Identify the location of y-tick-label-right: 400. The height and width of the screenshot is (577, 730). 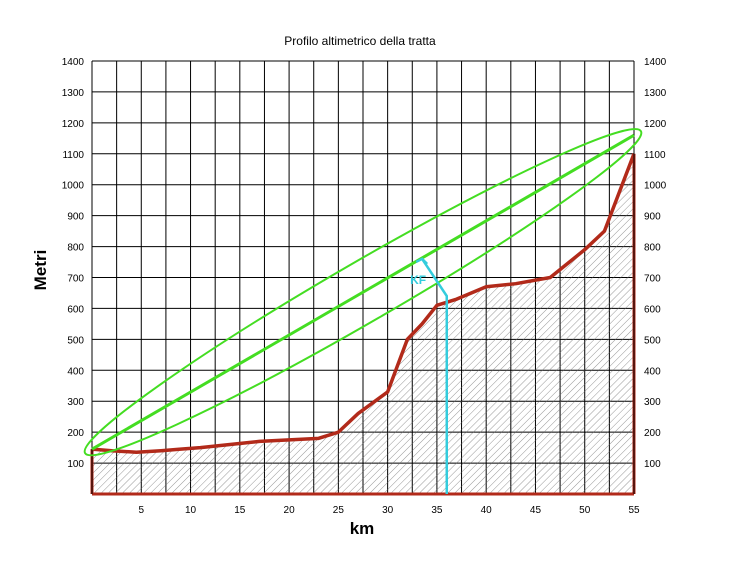
(652, 371).